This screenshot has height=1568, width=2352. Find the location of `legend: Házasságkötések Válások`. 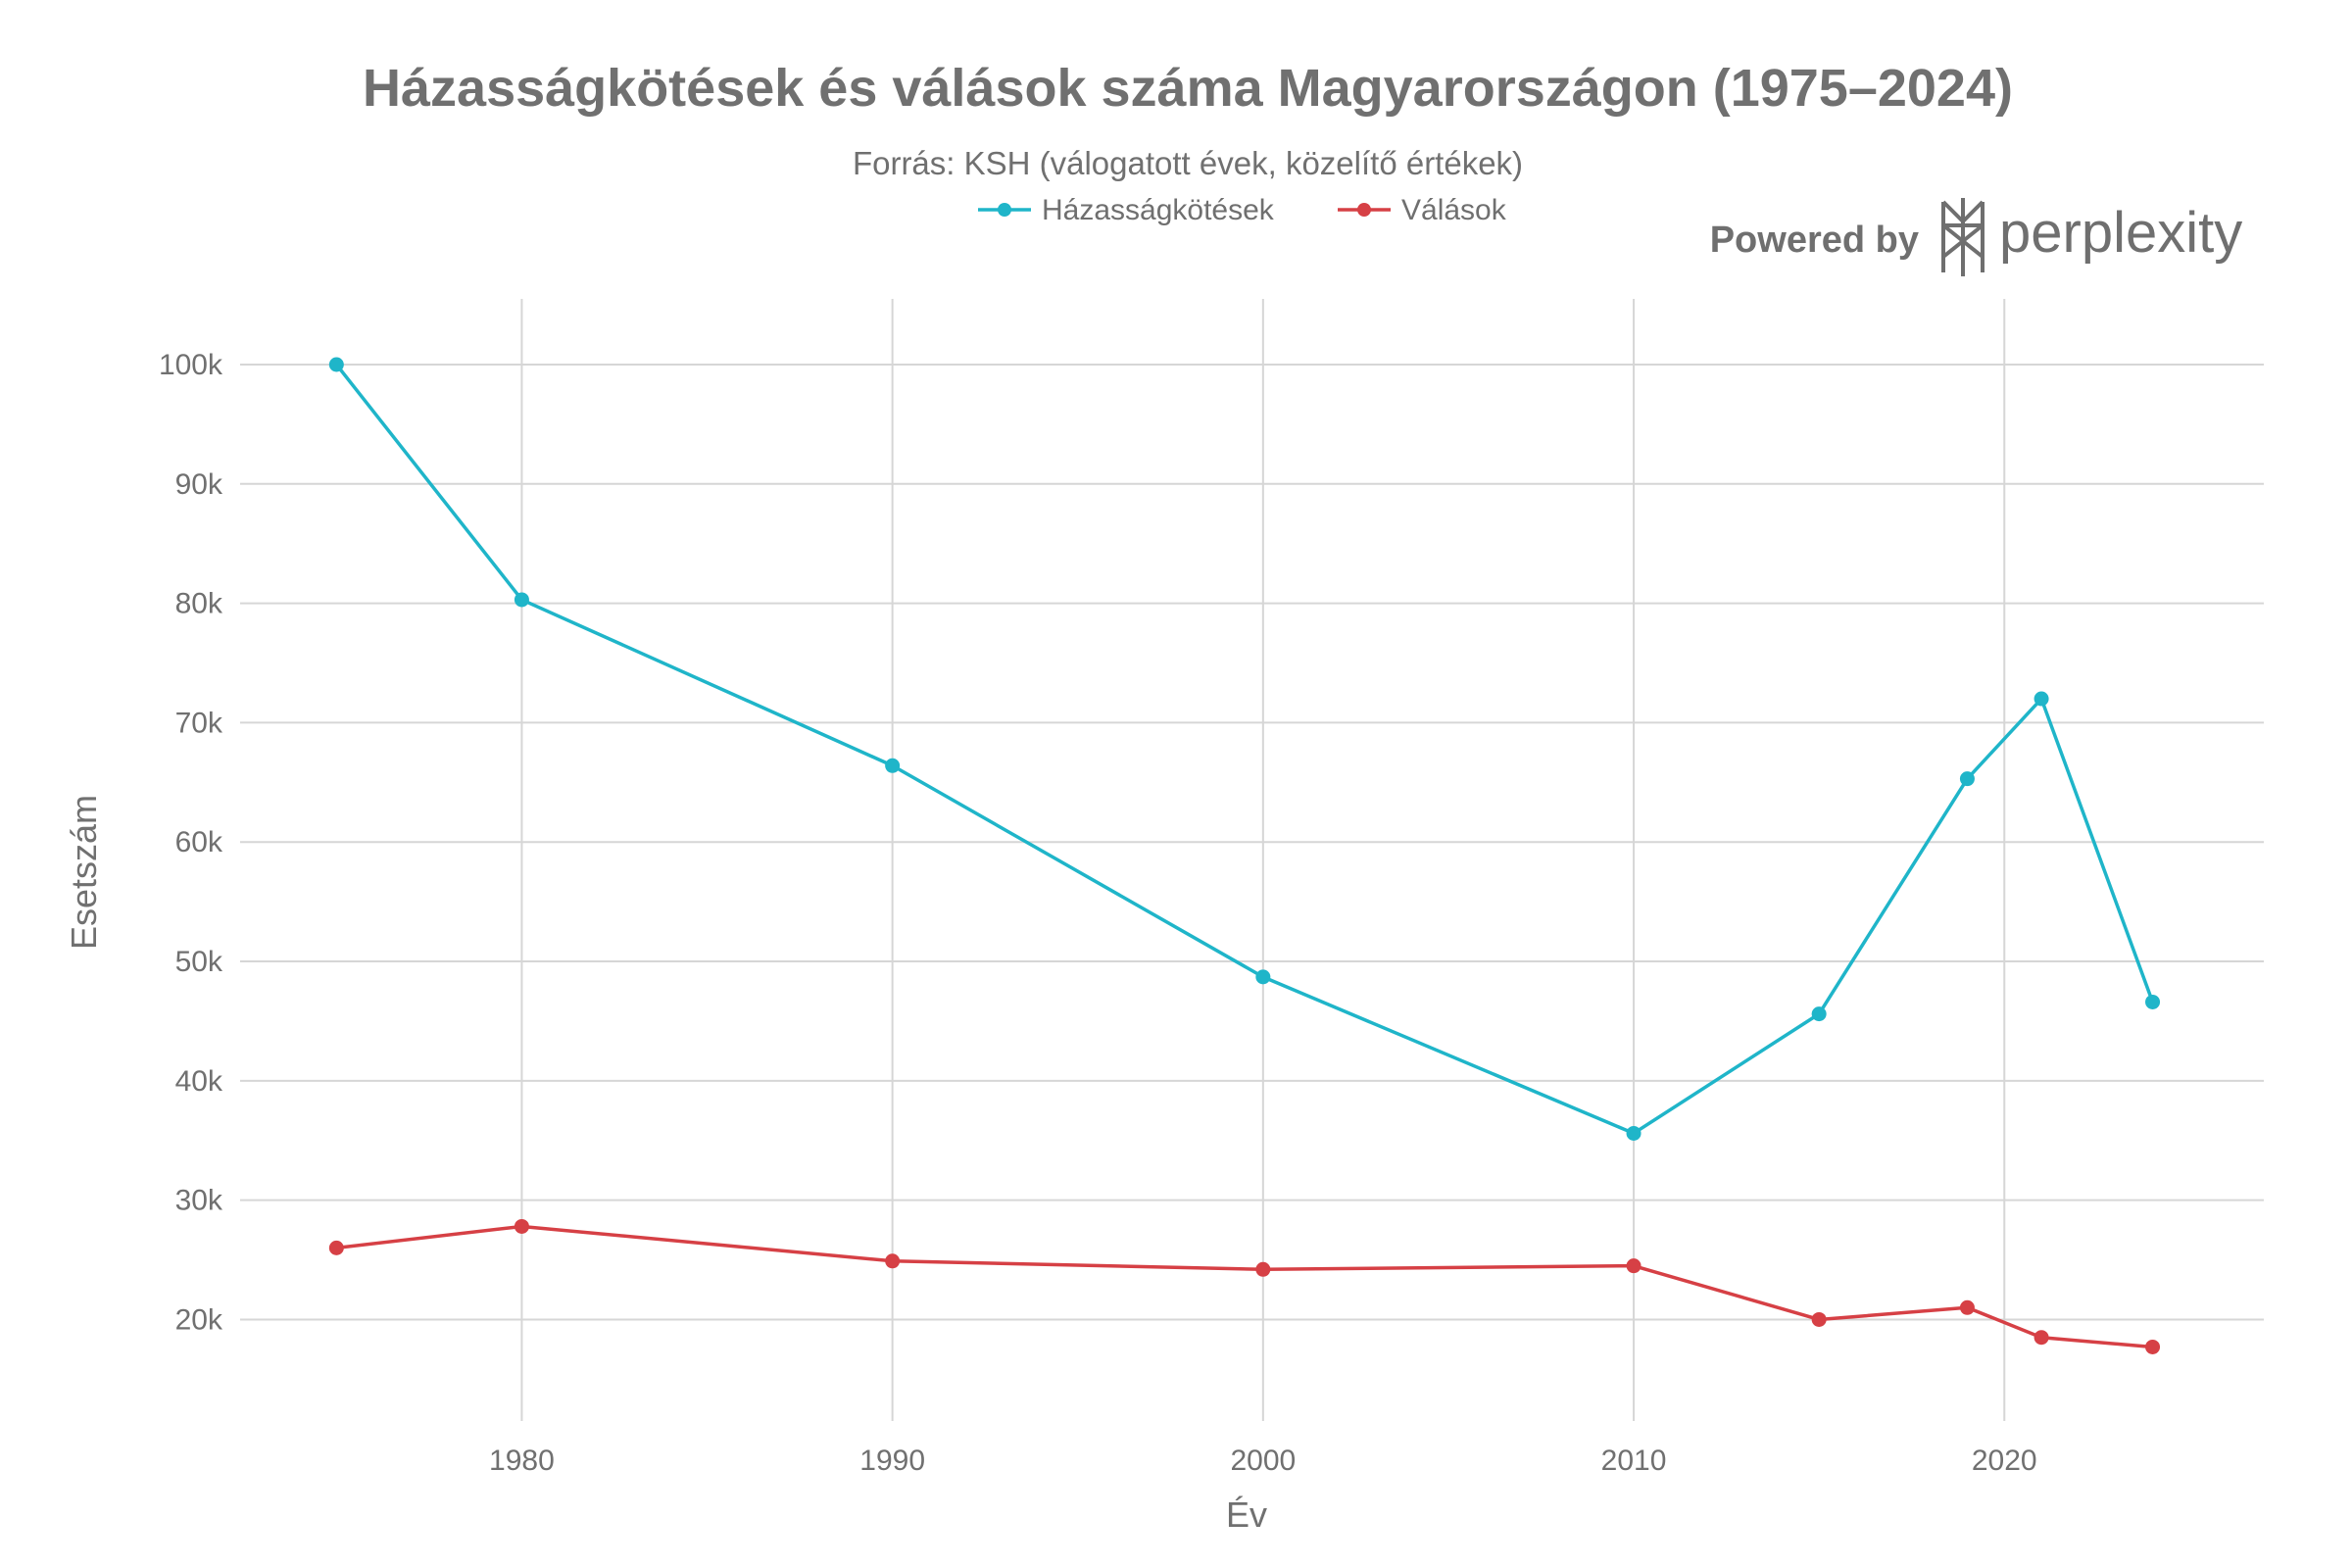

legend: Házasságkötések Válások is located at coordinates (1242, 210).